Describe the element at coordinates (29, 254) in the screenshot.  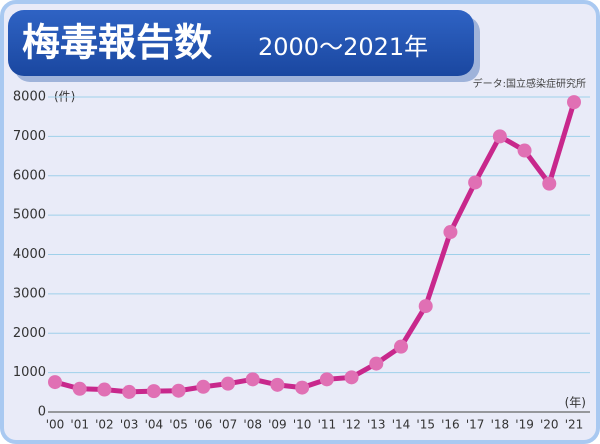
I see `y-tick-label: 4000` at that location.